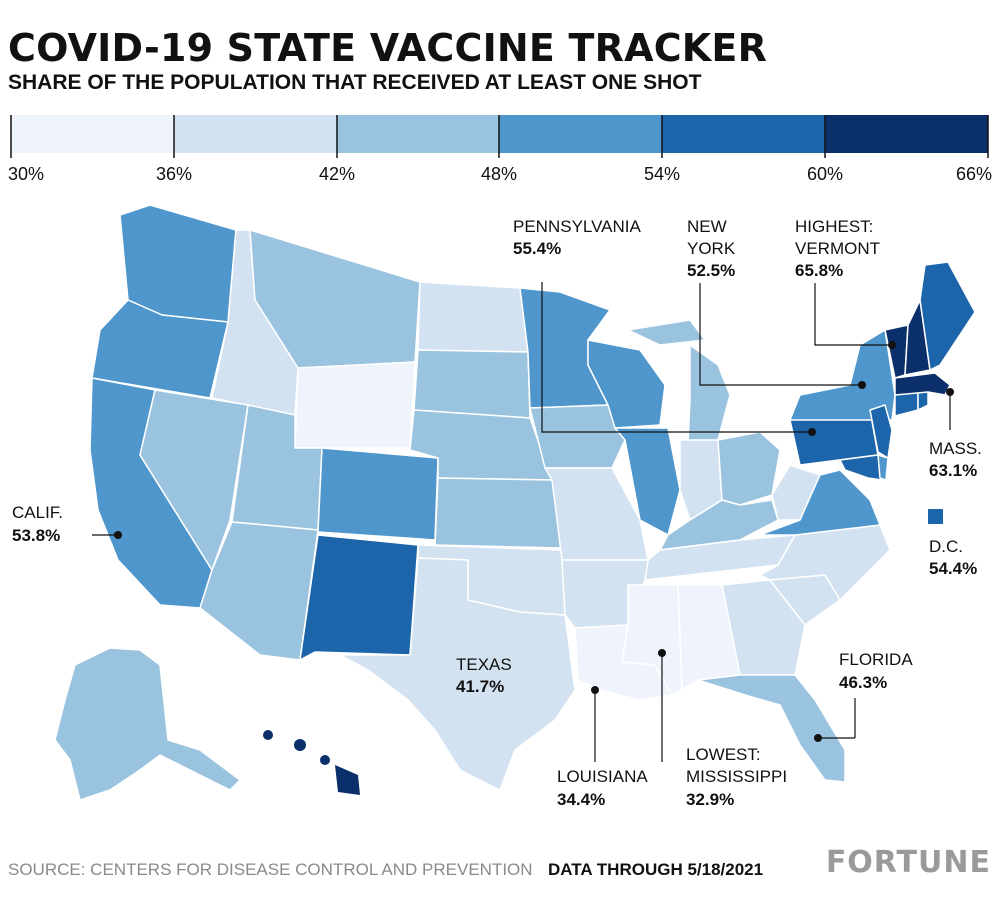 This screenshot has width=1001, height=900. I want to click on florida-label: FLORIDA, so click(876, 659).